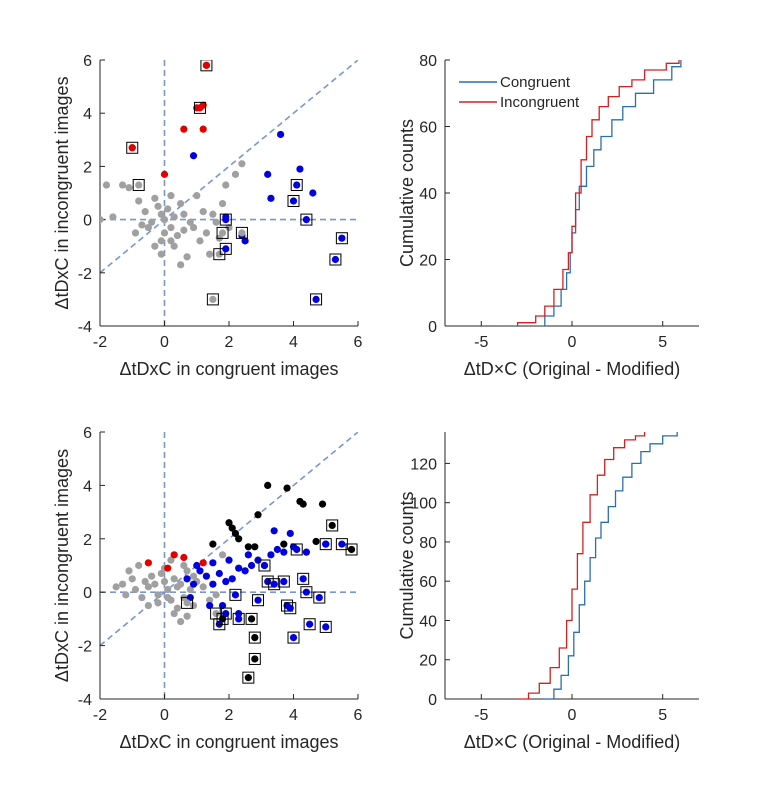 The image size is (775, 786). Describe the element at coordinates (100, 715) in the screenshot. I see `x-tick-label: -2` at that location.